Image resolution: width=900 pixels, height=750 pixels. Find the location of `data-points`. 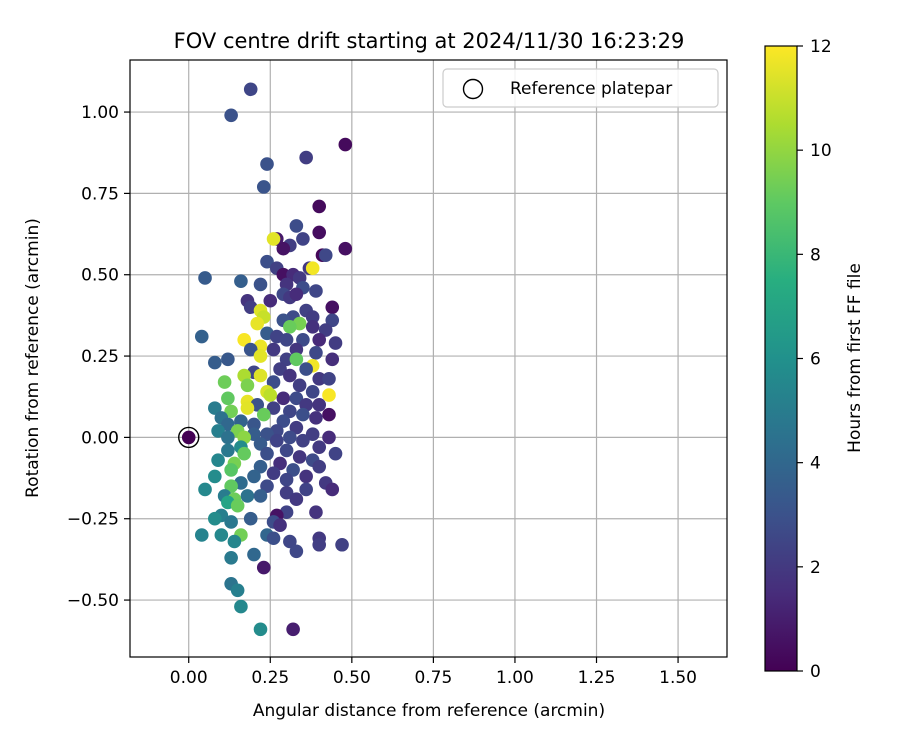

data-points is located at coordinates (265, 359).